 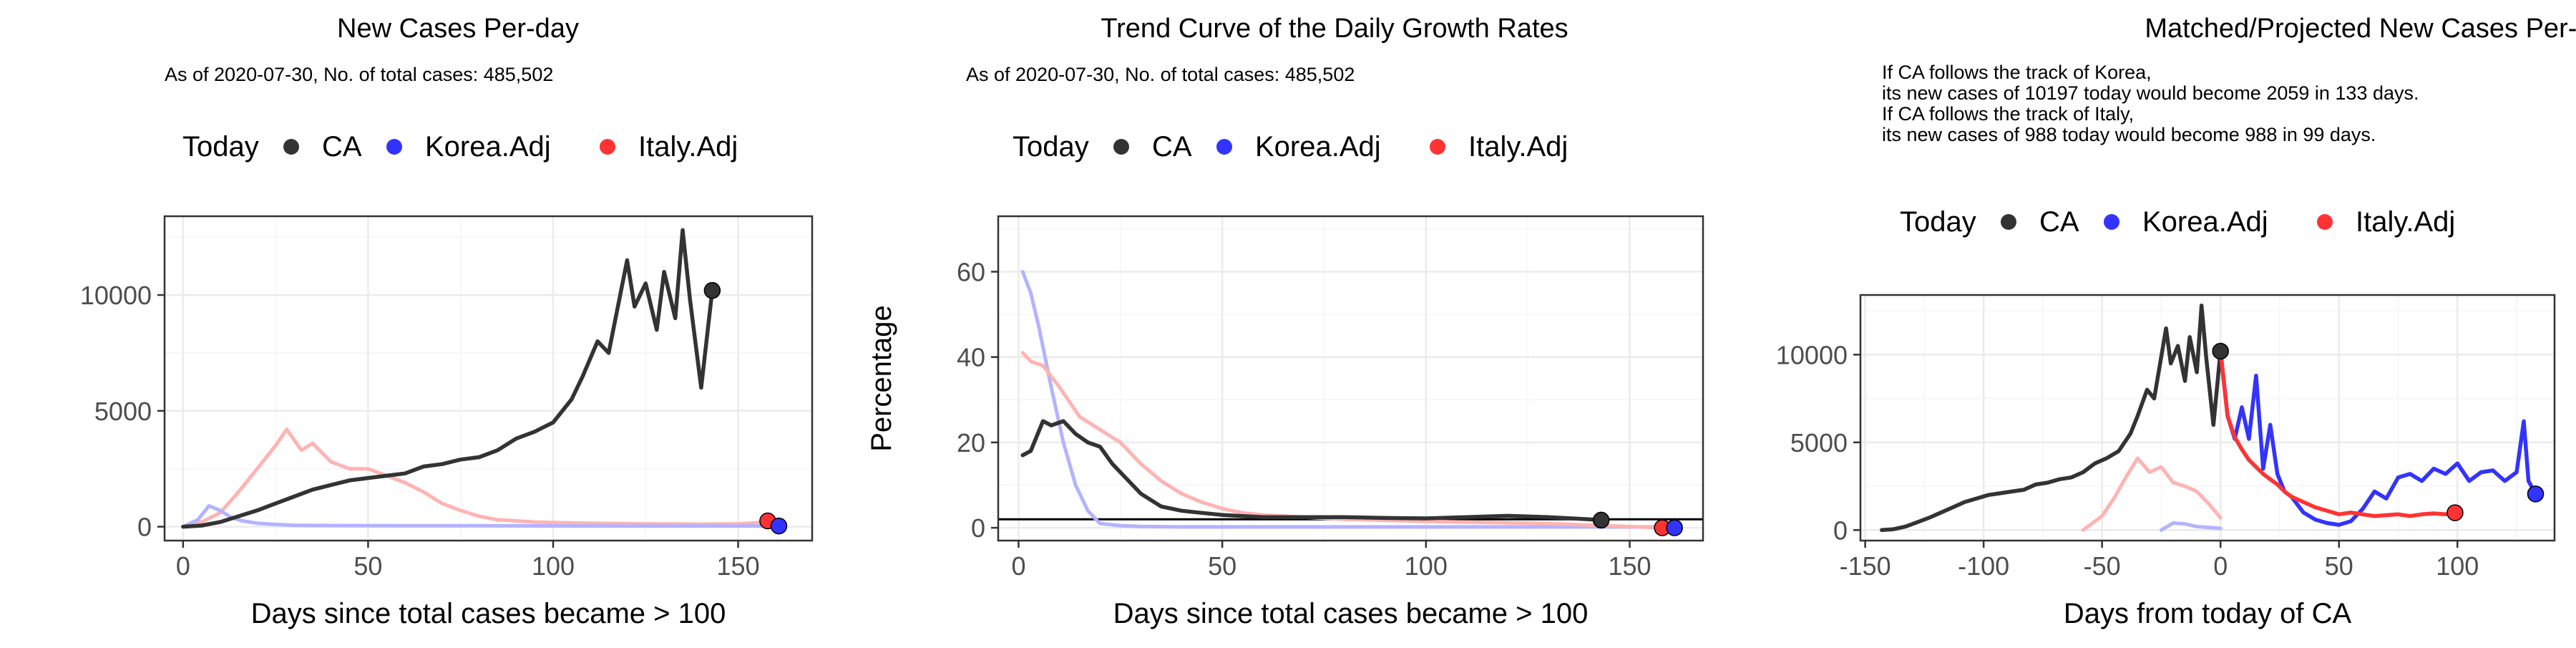 What do you see at coordinates (488, 613) in the screenshot?
I see `chart1-x-axis-label: Days since total cases became > 100` at bounding box center [488, 613].